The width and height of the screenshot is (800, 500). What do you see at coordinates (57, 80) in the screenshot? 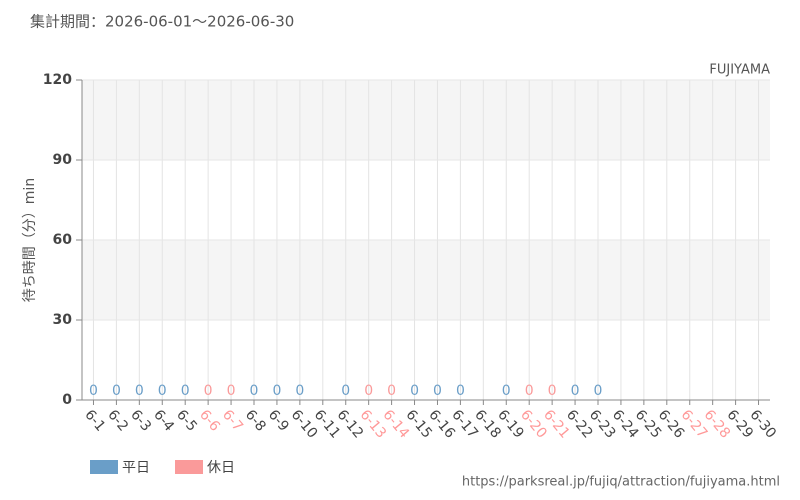
I see `y-tick-label: 120` at bounding box center [57, 80].